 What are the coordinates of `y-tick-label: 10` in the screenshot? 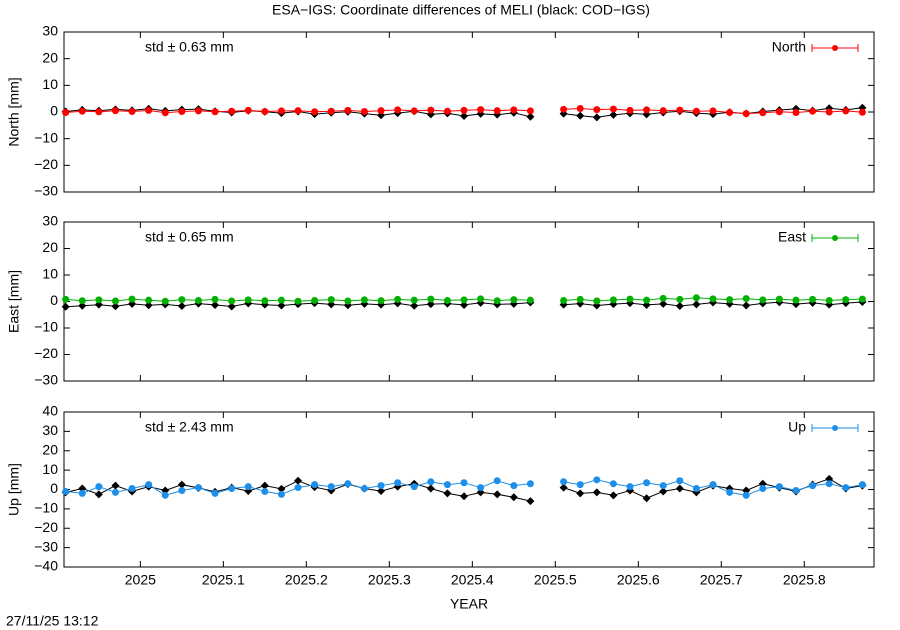 It's located at (50, 84).